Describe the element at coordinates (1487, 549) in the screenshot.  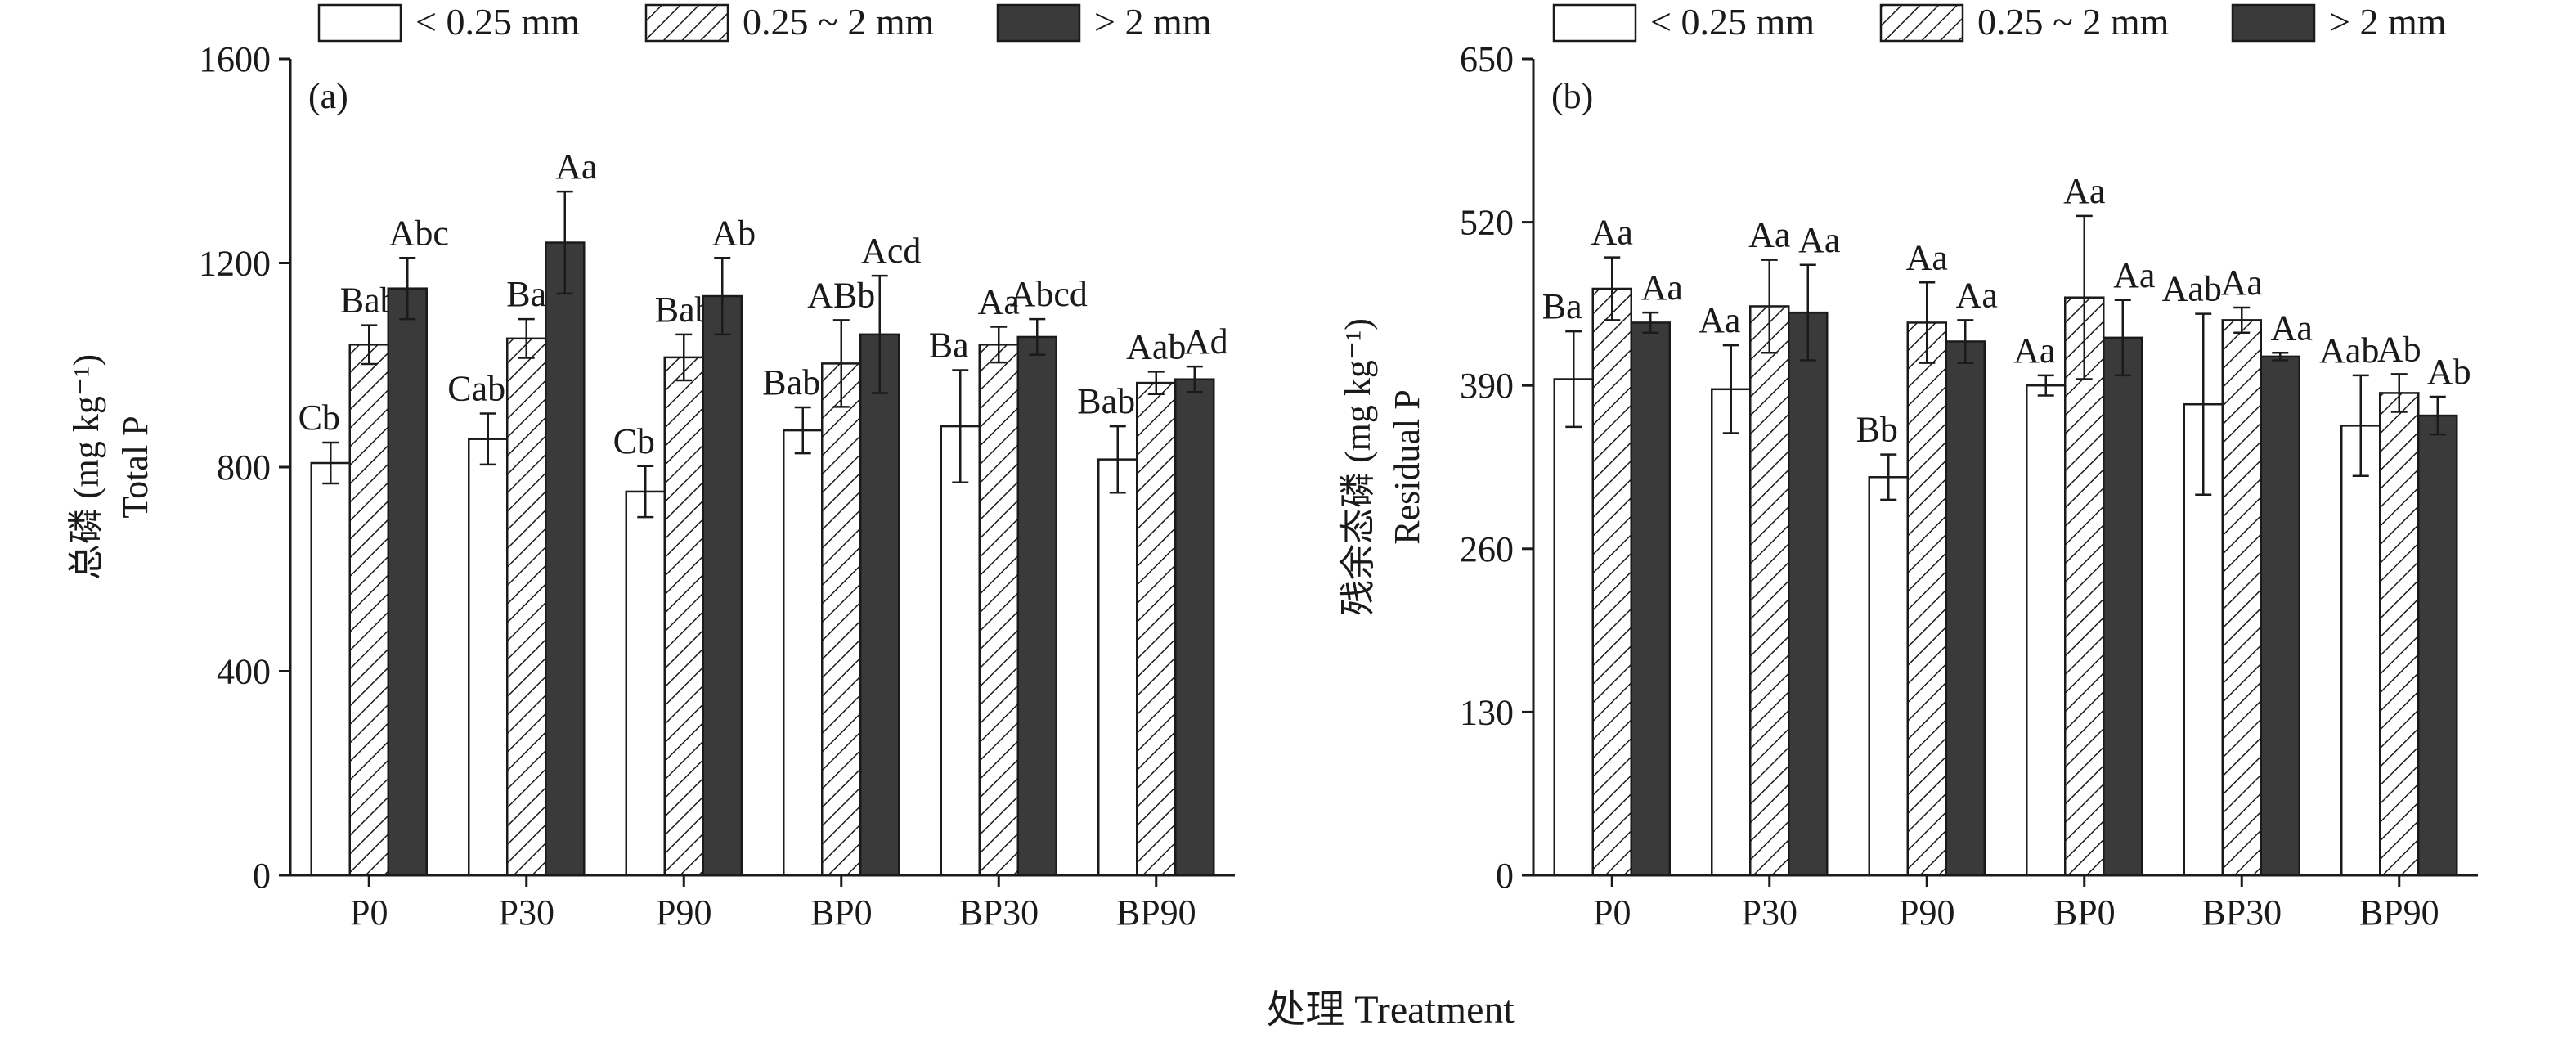
I see `y-tick-label: 260` at that location.